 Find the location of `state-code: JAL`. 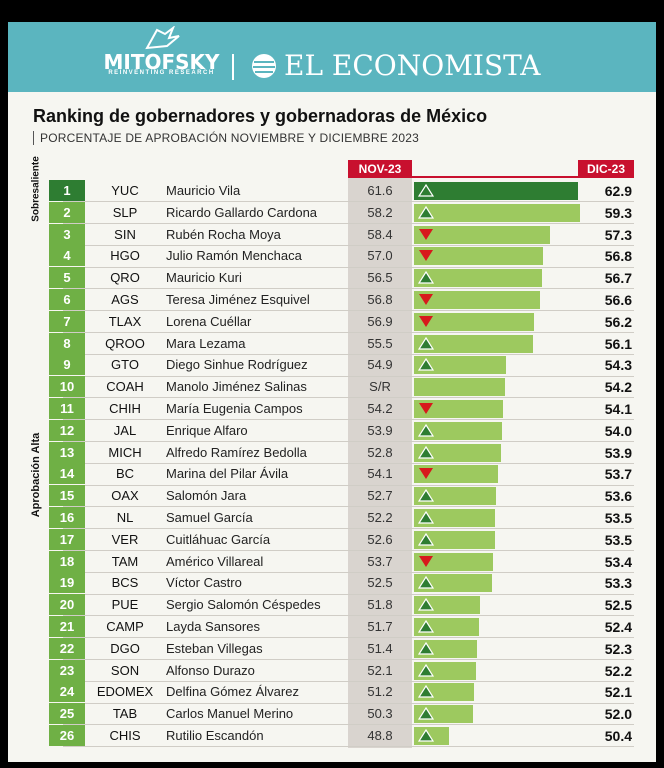

state-code: JAL is located at coordinates (125, 430).